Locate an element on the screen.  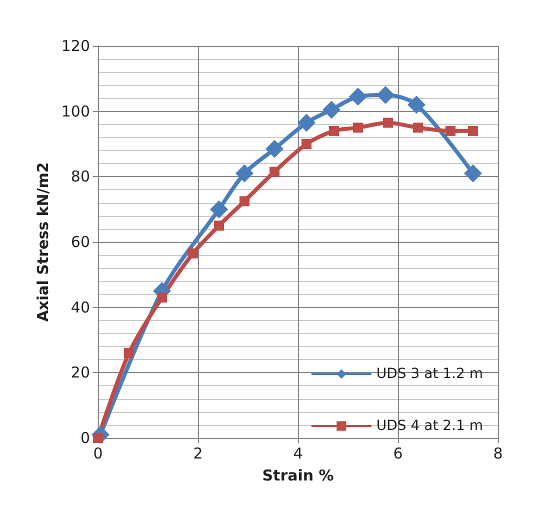
y-axis-title: Axial Stress kN/m2 is located at coordinates (43, 242).